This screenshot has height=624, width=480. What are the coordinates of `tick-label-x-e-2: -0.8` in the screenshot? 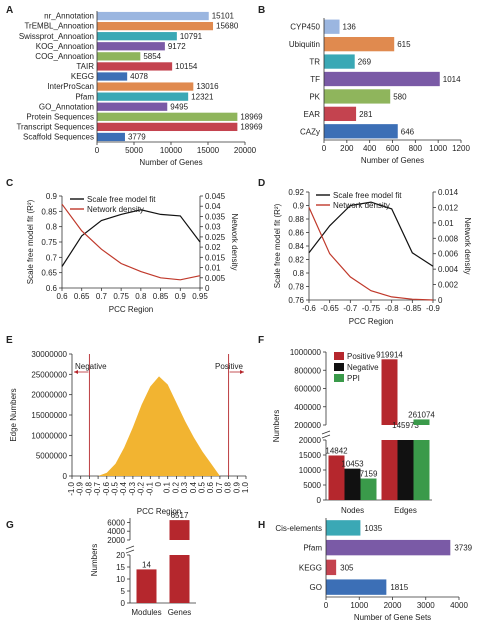 It's located at (88, 488).